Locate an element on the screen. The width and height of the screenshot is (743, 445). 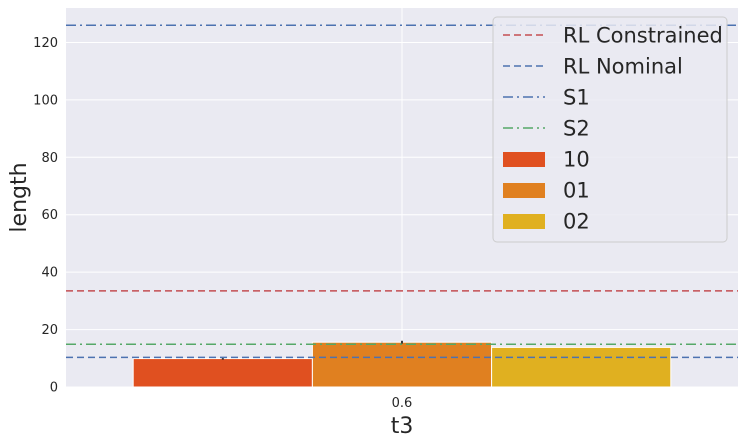
legend-label: 10 is located at coordinates (576, 160).